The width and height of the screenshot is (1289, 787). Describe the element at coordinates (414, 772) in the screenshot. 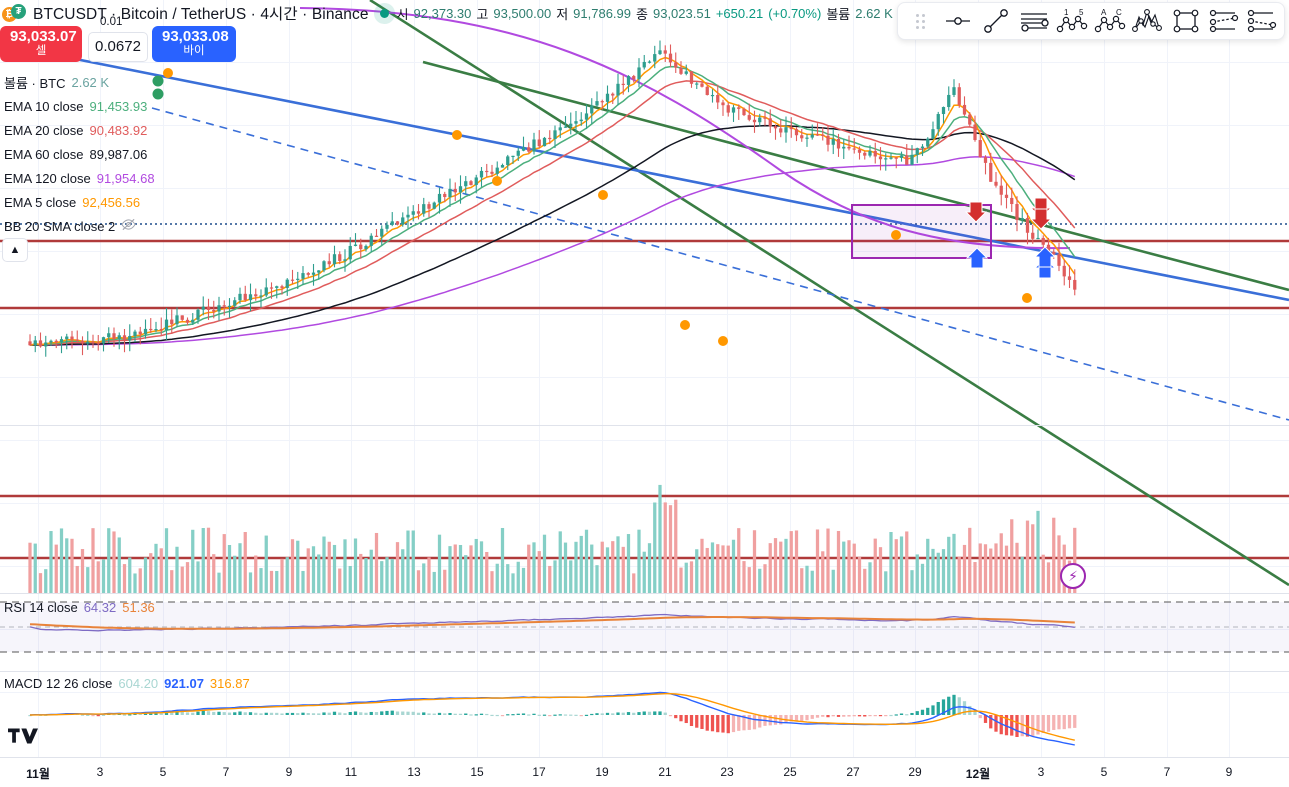

I see `time-axis-label: 13` at that location.